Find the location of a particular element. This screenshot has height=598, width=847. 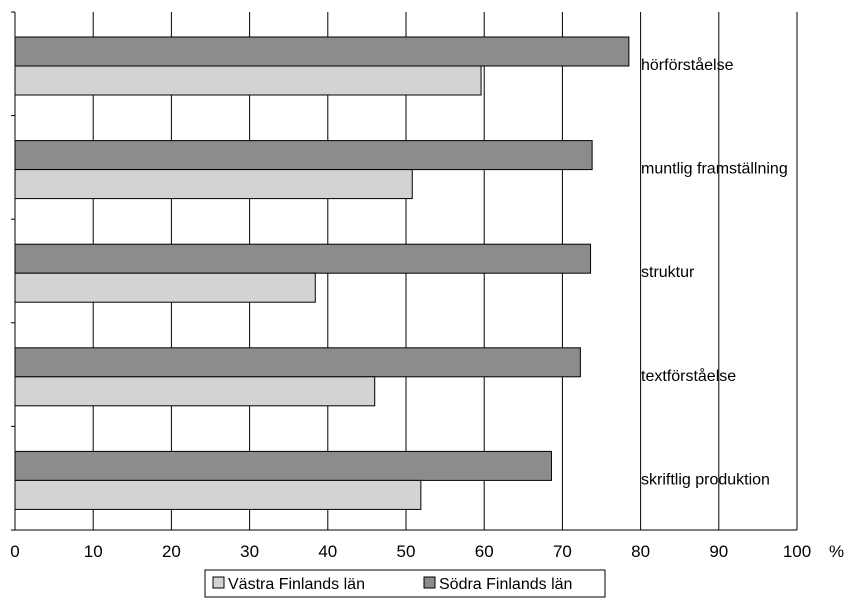

category-label: hörförståelse is located at coordinates (687, 65).